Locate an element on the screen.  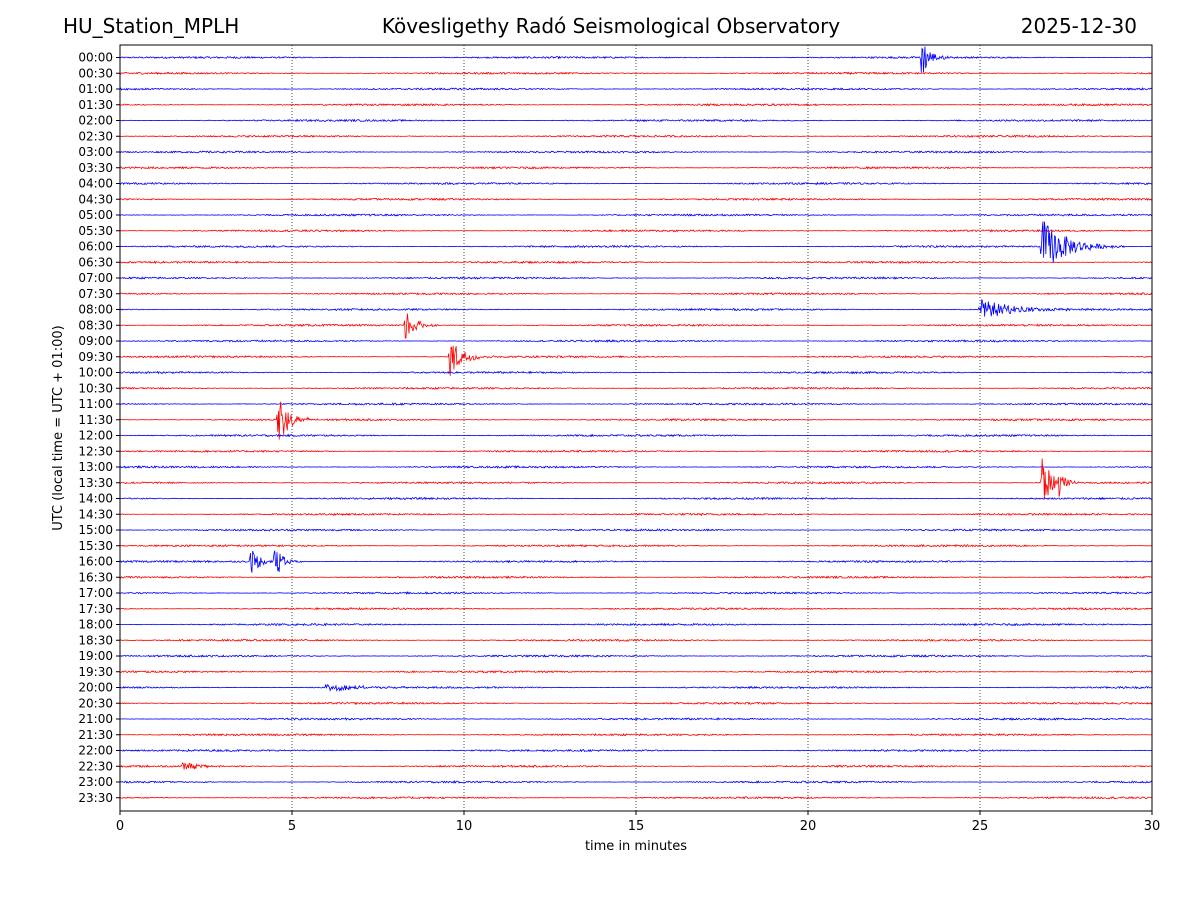
y-tick-label: 15:00 is located at coordinates (95, 530).